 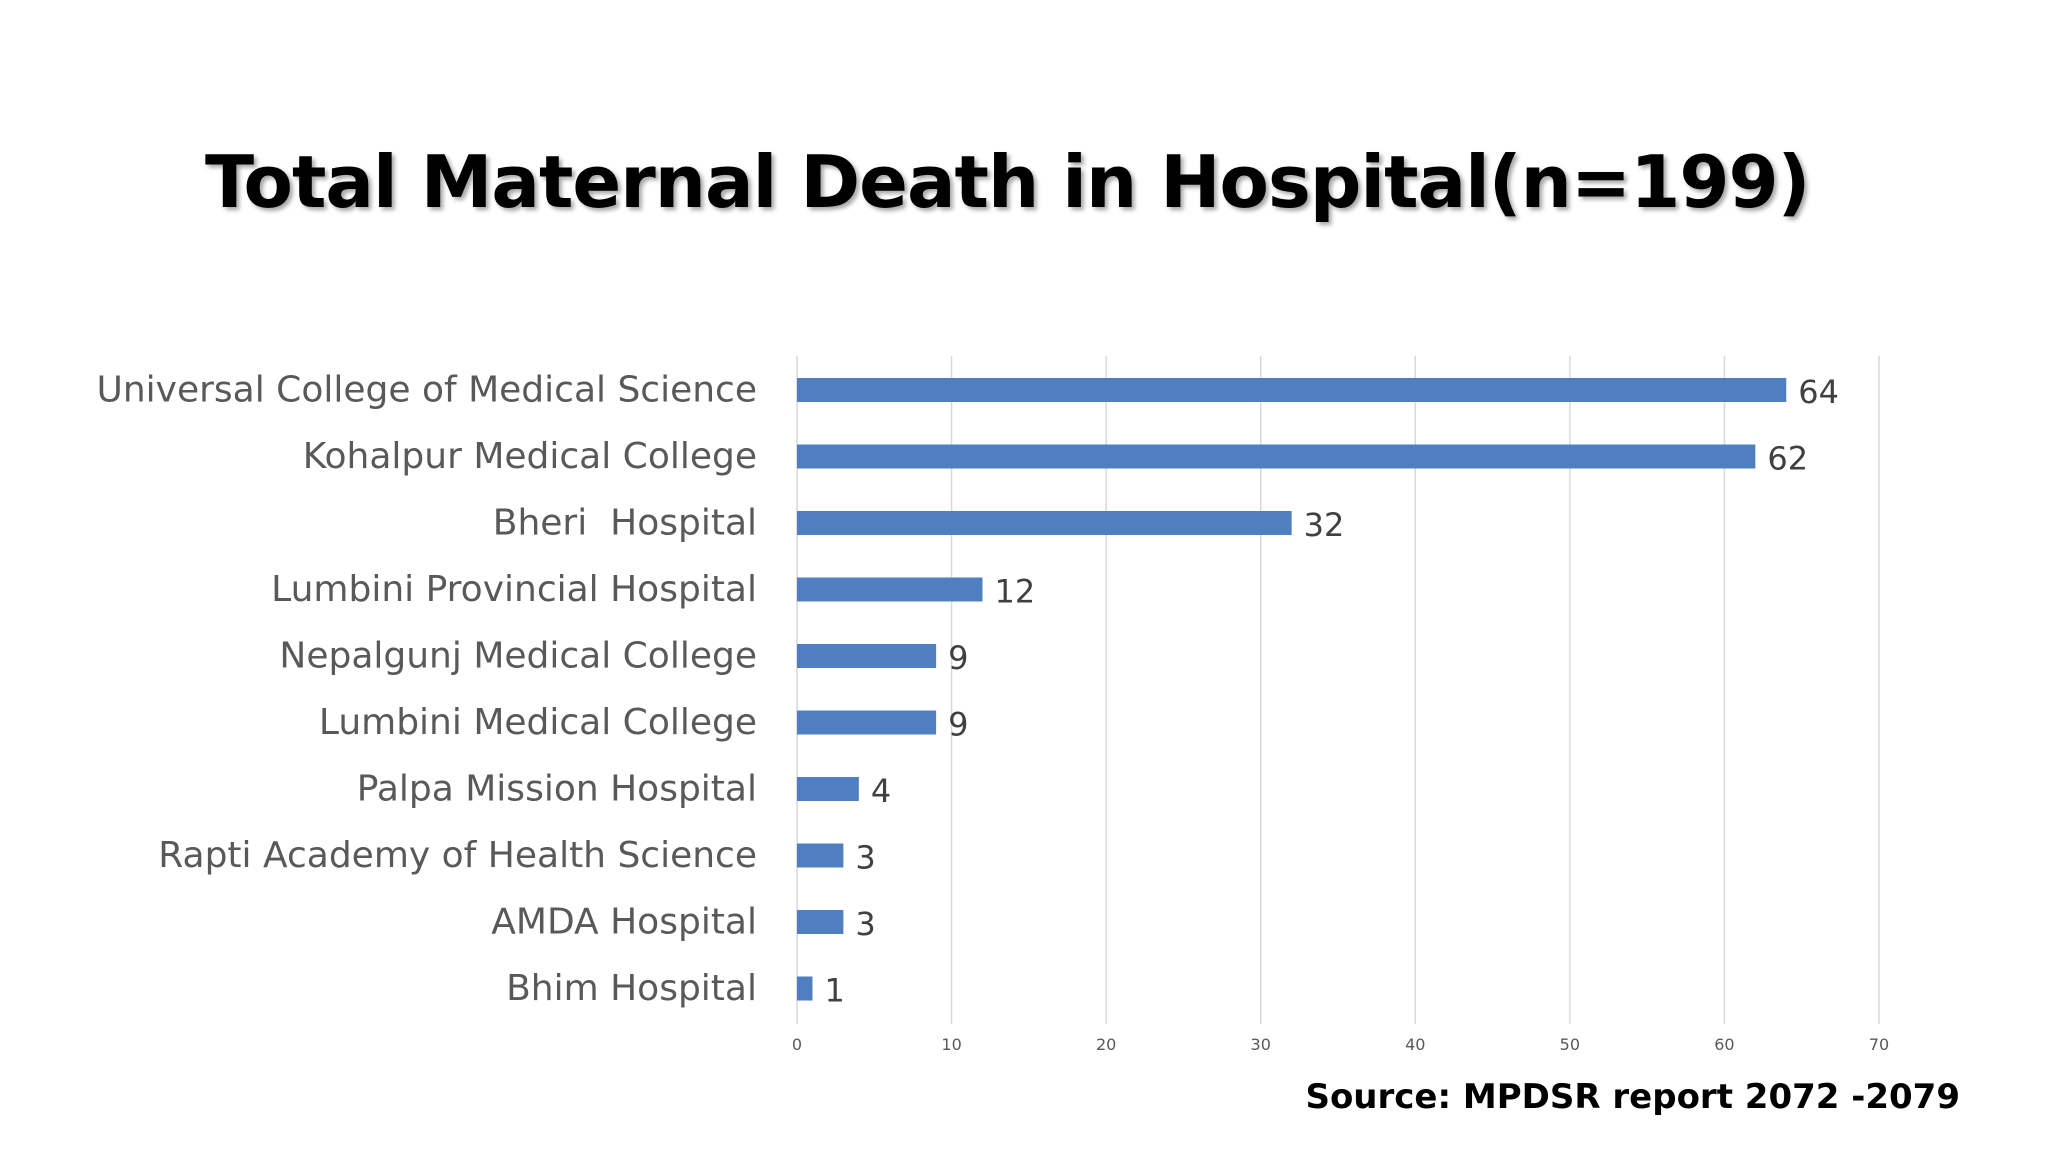 I want to click on slide-title: Total Maternal Death in Hospital(n=199), so click(x=1007, y=182).